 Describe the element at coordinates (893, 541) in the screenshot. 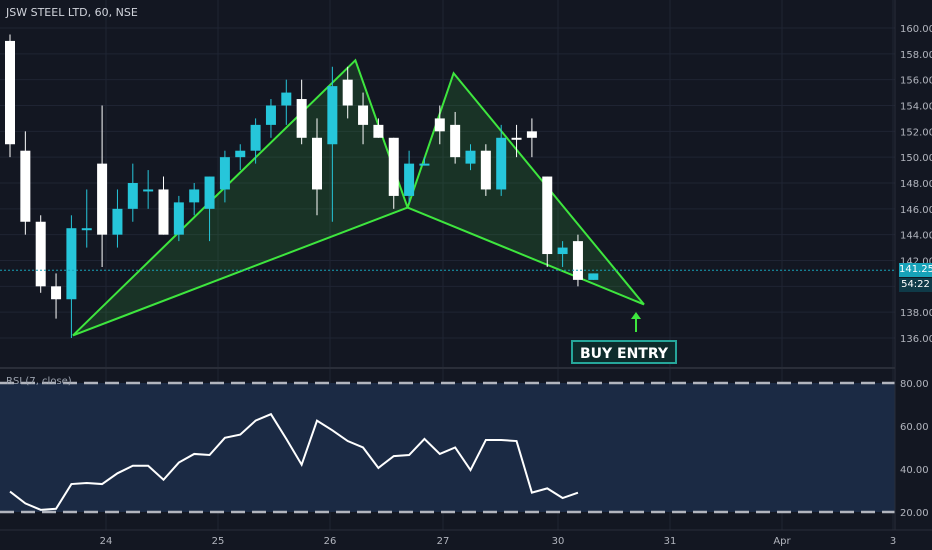

I see `time-tick-label: 3` at that location.